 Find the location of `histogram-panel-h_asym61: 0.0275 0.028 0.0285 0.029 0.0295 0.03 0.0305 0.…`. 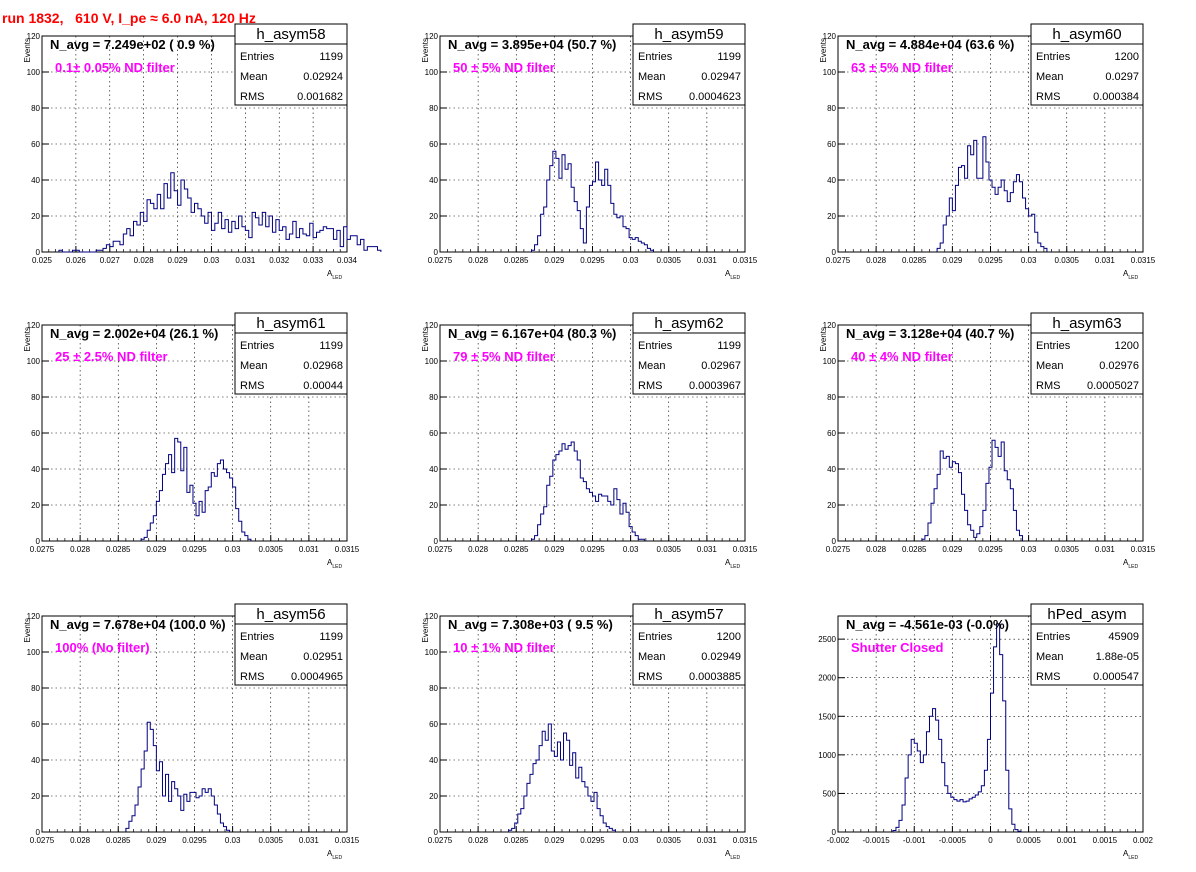

histogram-panel-h_asym61: 0.0275 0.028 0.0285 0.029 0.0295 0.03 0.0305 0.… is located at coordinates (191, 441).